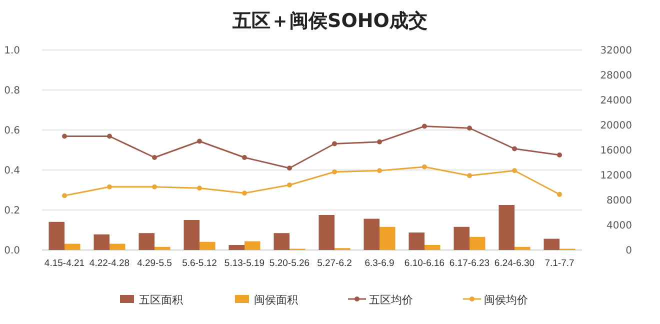 The width and height of the screenshot is (660, 324). What do you see at coordinates (12, 171) in the screenshot?
I see `y-tick-label: 0.4` at bounding box center [12, 171].